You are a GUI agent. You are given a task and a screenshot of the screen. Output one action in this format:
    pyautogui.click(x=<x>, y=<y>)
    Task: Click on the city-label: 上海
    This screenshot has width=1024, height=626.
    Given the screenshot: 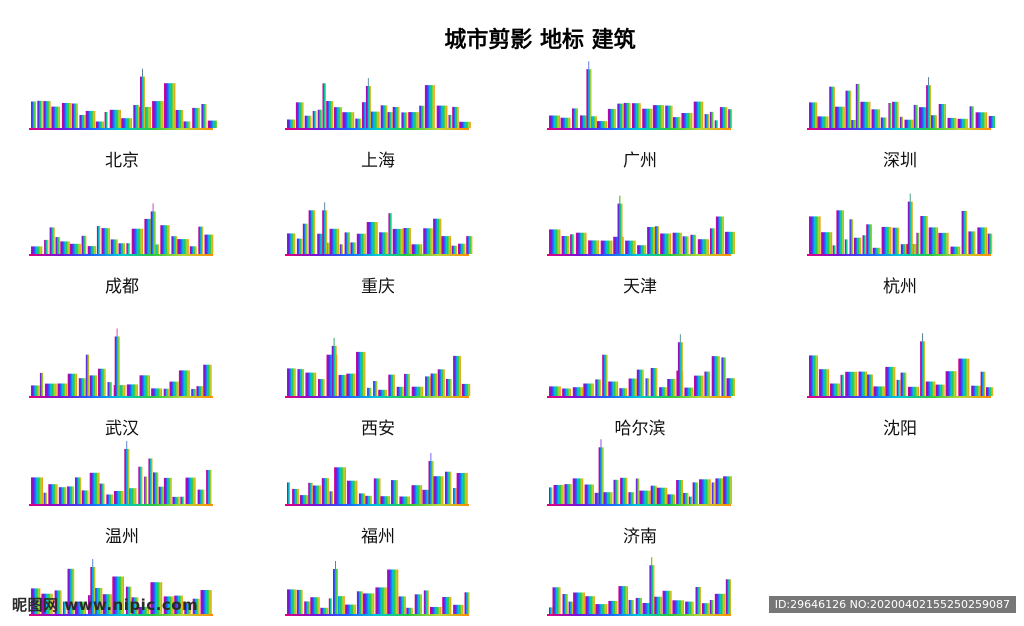 What is the action you would take?
    pyautogui.click(x=378, y=161)
    